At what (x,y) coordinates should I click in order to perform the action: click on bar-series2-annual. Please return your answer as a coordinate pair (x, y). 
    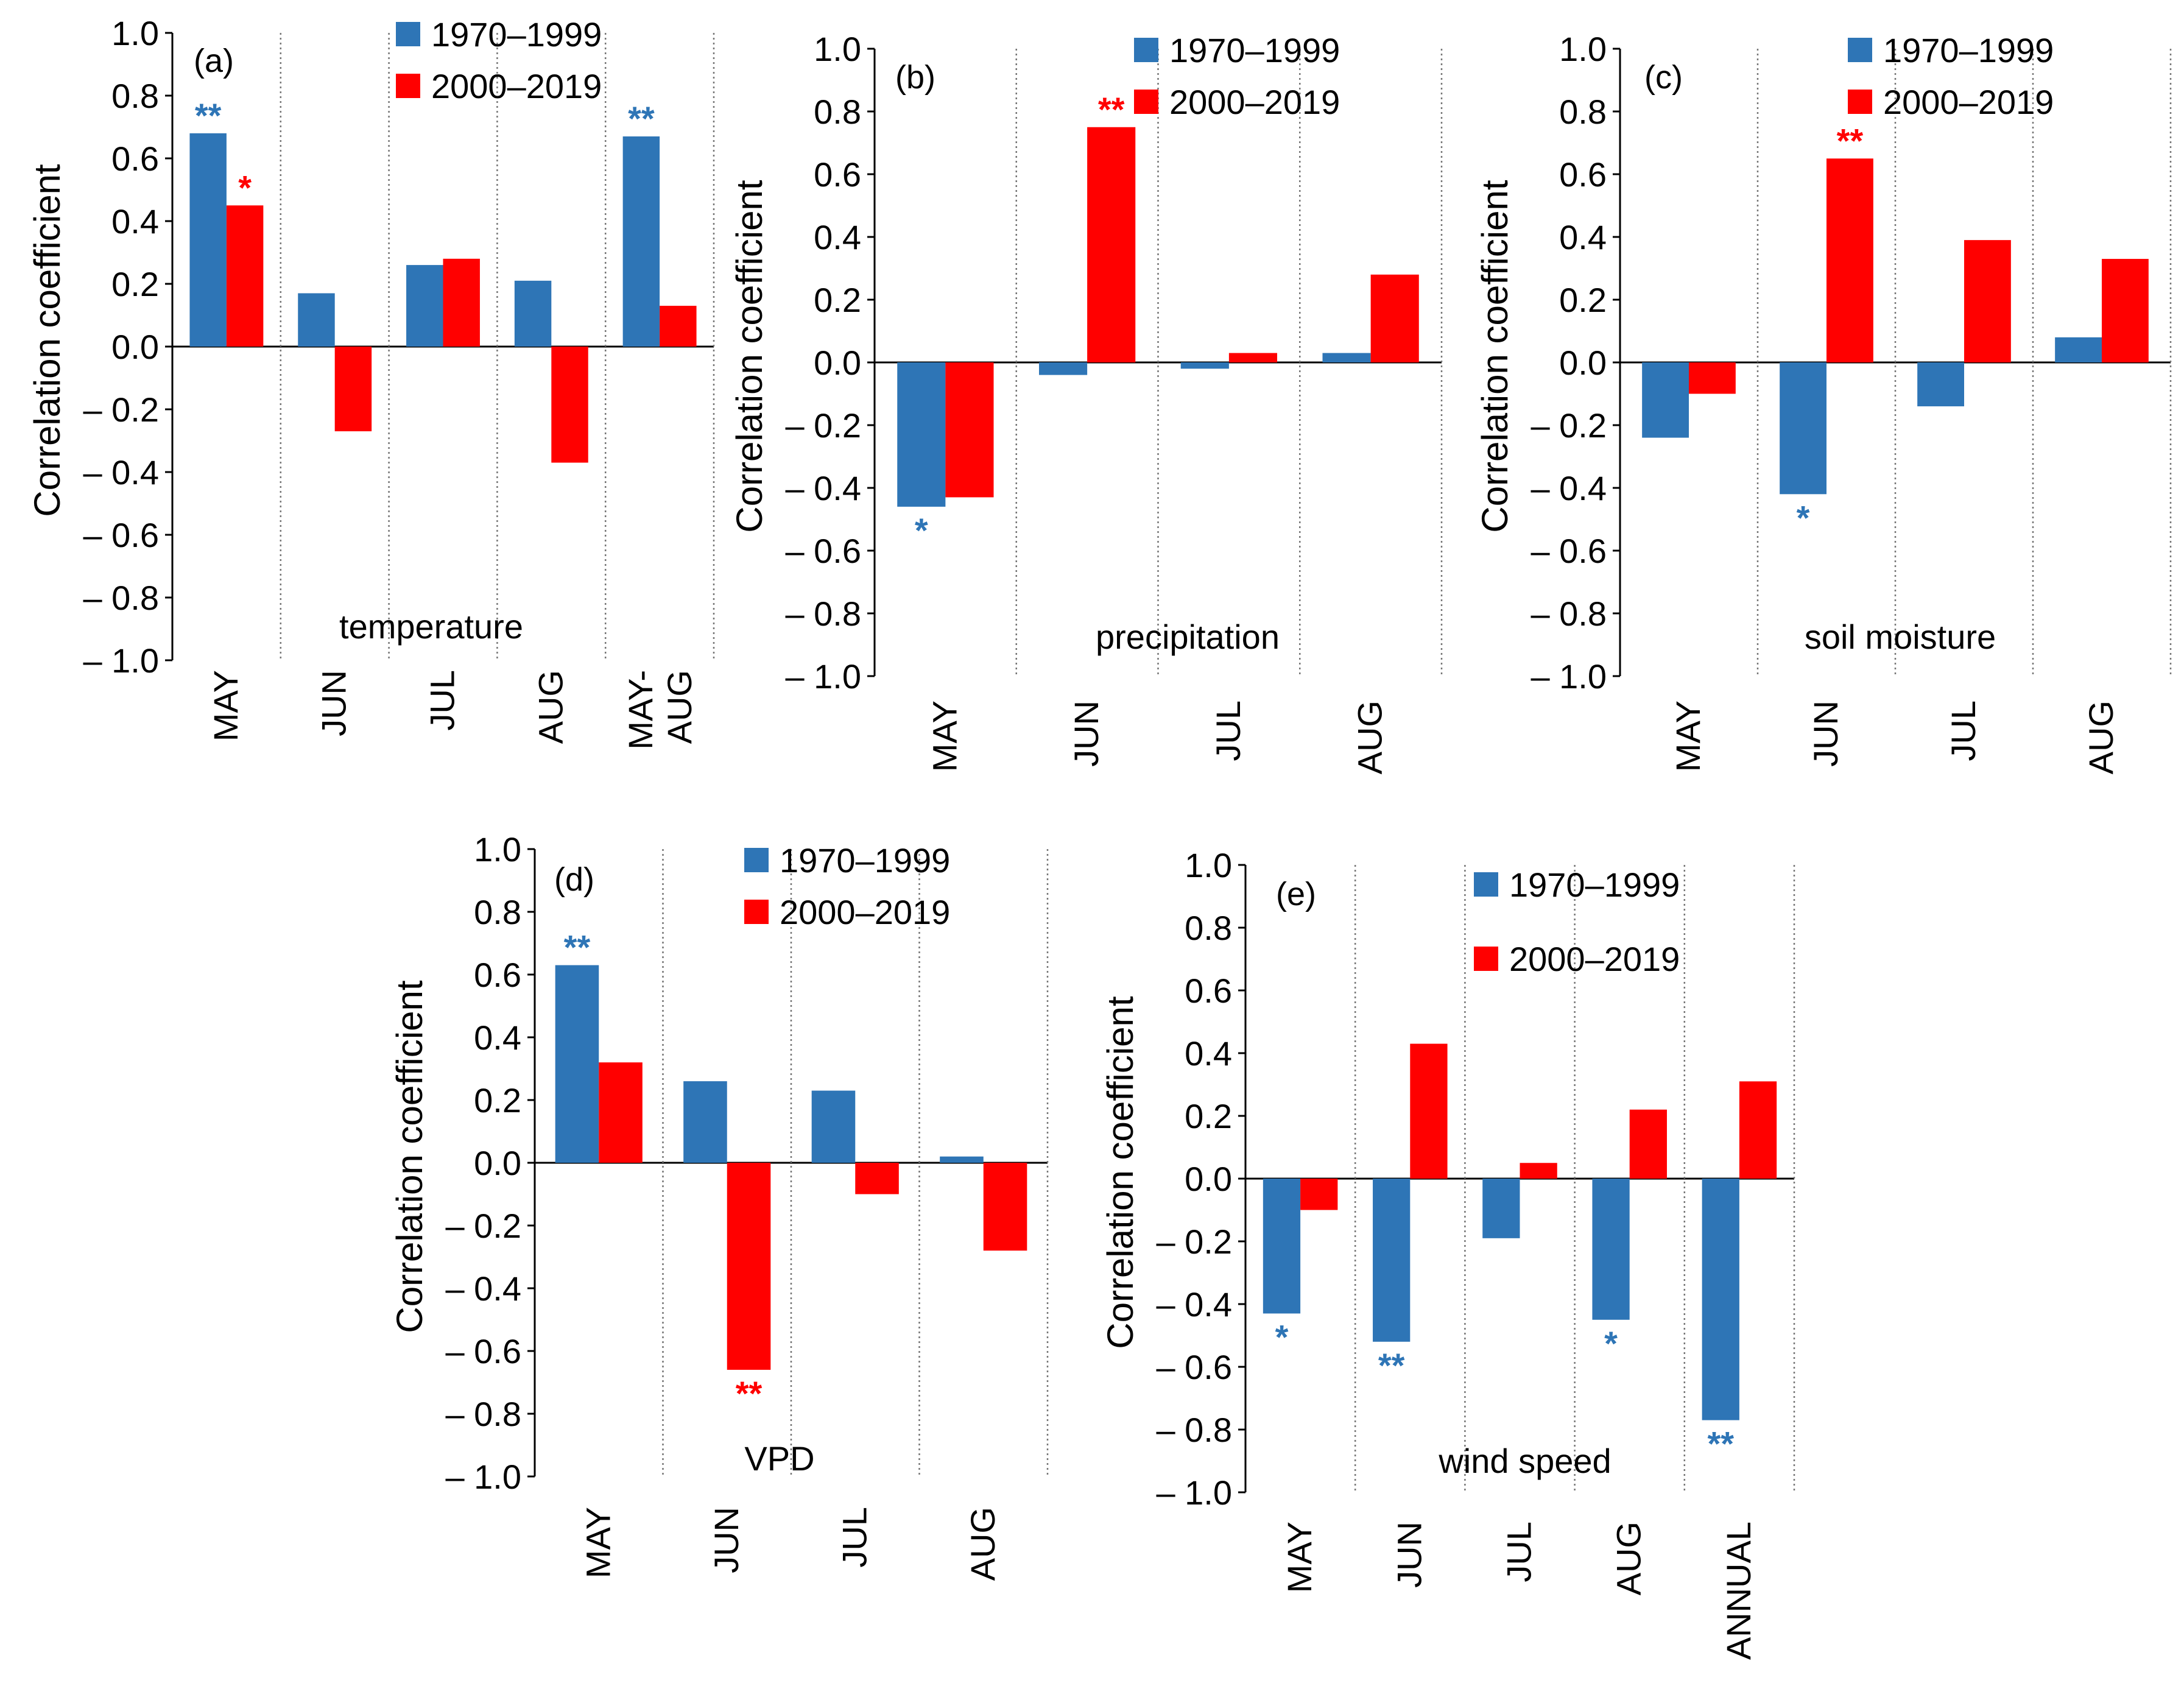
    Looking at the image, I should click on (1758, 1130).